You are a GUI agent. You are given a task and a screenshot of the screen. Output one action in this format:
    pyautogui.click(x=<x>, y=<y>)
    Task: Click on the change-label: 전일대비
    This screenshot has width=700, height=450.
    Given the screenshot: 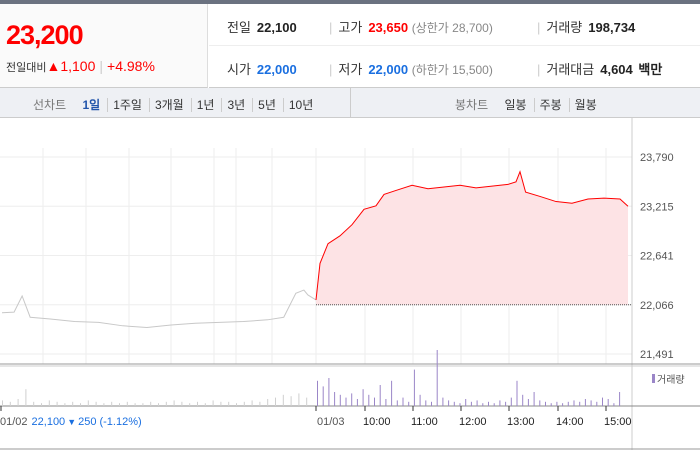 What is the action you would take?
    pyautogui.click(x=26, y=68)
    